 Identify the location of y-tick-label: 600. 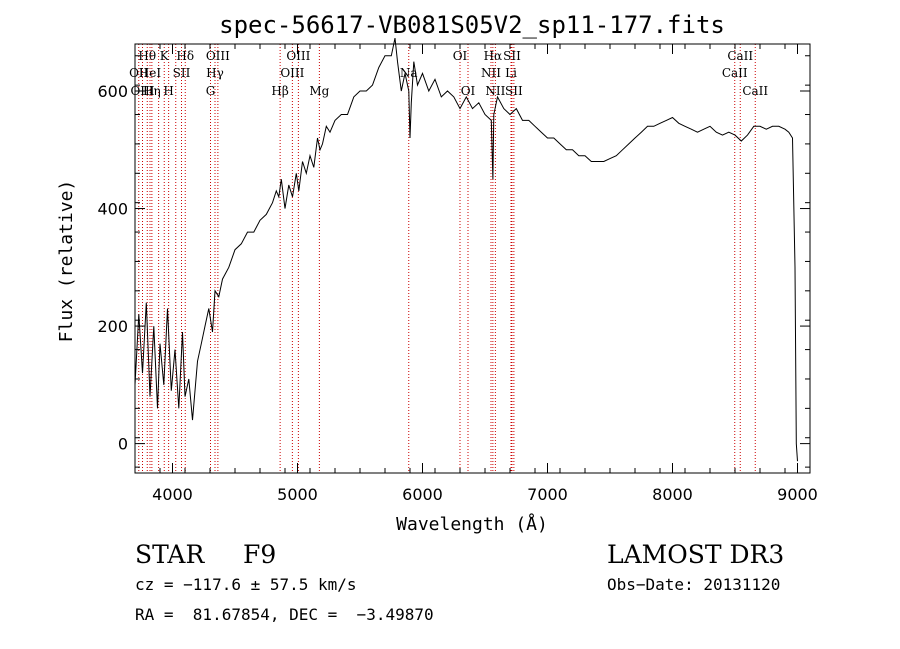
(112, 91).